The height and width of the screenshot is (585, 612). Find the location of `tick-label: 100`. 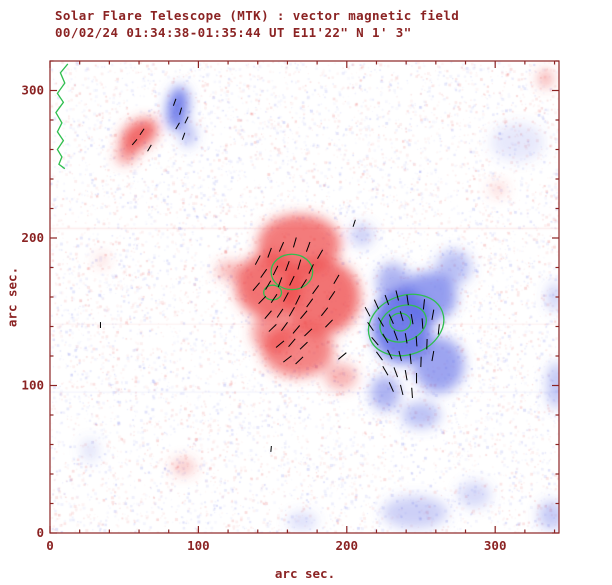

tick-label: 100 is located at coordinates (198, 545).